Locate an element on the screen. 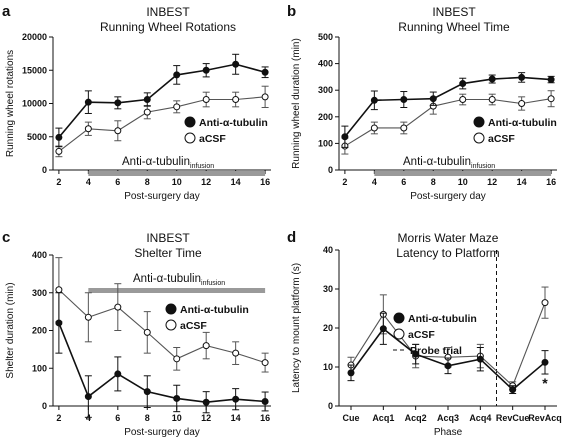 The height and width of the screenshot is (441, 567). legend-label-acsf: aCSF is located at coordinates (501, 139).